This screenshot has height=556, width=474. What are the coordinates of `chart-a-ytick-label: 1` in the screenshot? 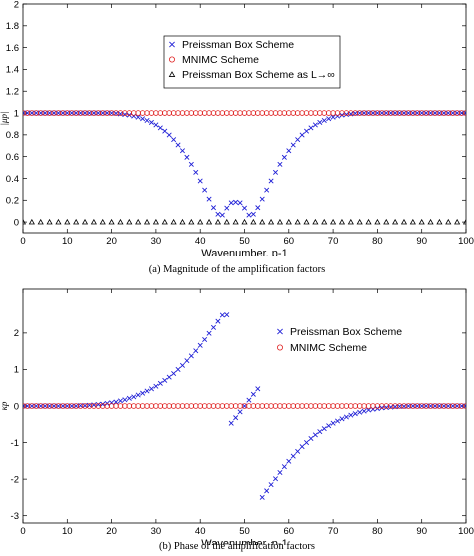 It's located at (16, 113).